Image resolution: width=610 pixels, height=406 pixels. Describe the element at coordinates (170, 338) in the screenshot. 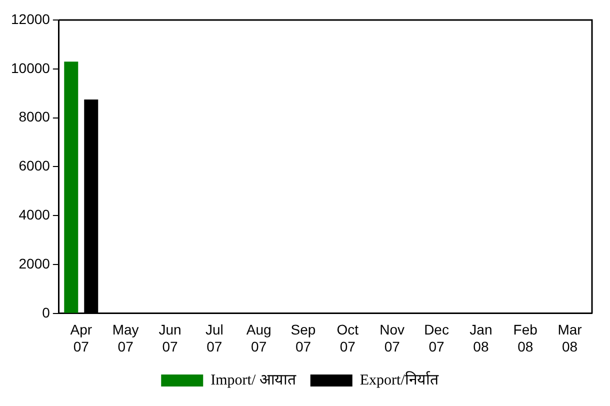

I see `x-tick-label: Jun 07` at that location.